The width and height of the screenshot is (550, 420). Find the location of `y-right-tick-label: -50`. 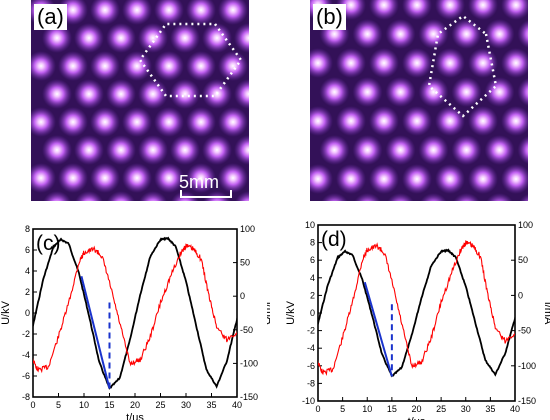

y-right-tick-label: -50 is located at coordinates (246, 330).